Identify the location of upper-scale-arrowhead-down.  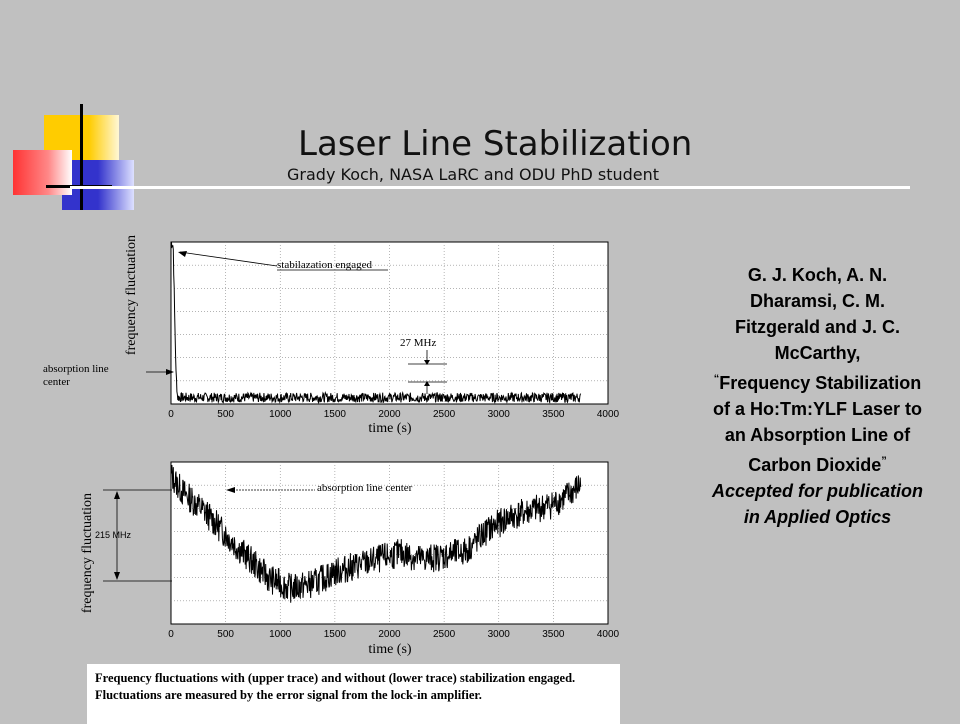
(427, 362).